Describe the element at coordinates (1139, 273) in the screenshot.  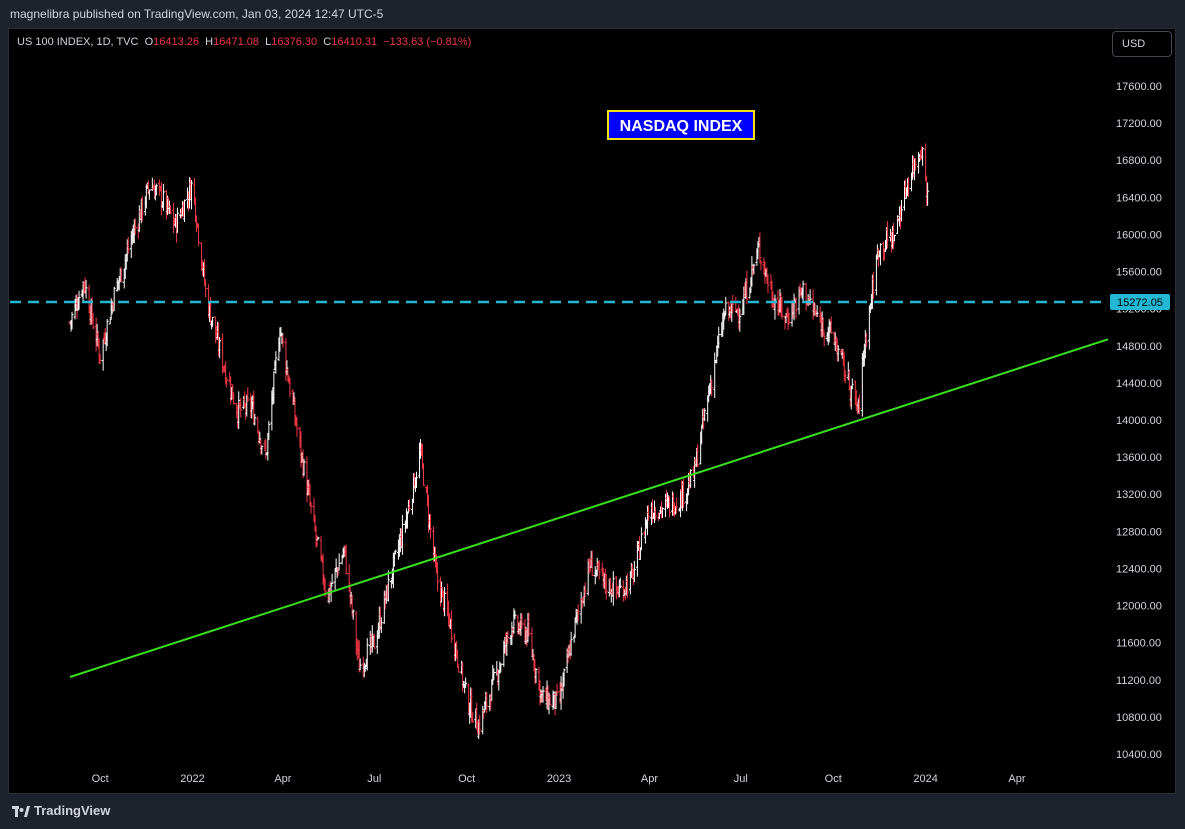
I see `y-tick-label: 15600.00` at that location.